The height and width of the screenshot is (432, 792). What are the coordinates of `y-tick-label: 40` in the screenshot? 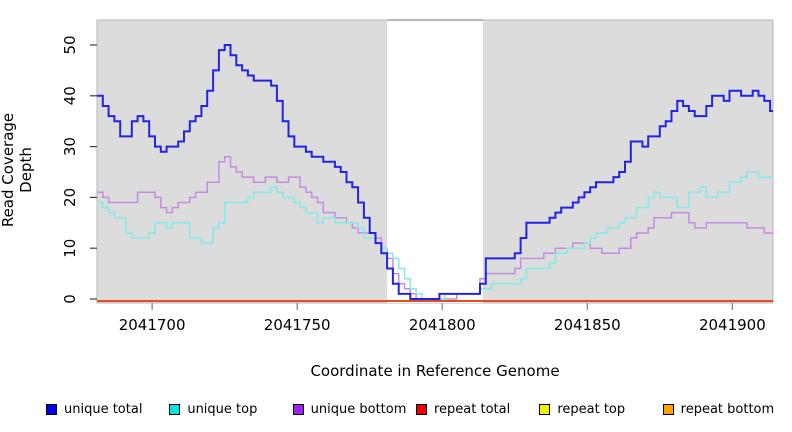 It's located at (70, 95).